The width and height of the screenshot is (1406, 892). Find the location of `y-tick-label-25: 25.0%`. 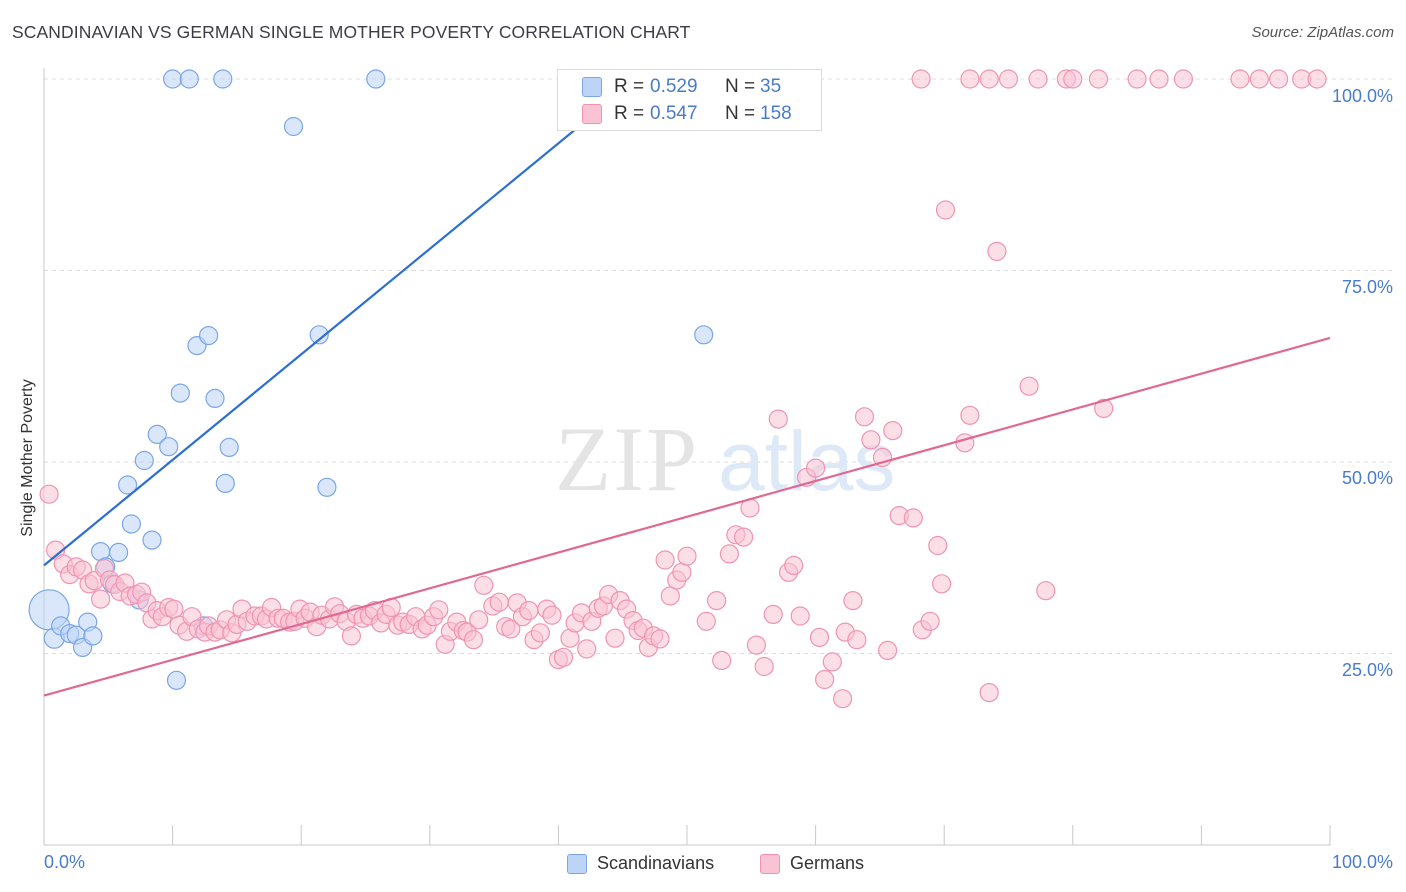

y-tick-label-25: 25.0% is located at coordinates (1367, 670).